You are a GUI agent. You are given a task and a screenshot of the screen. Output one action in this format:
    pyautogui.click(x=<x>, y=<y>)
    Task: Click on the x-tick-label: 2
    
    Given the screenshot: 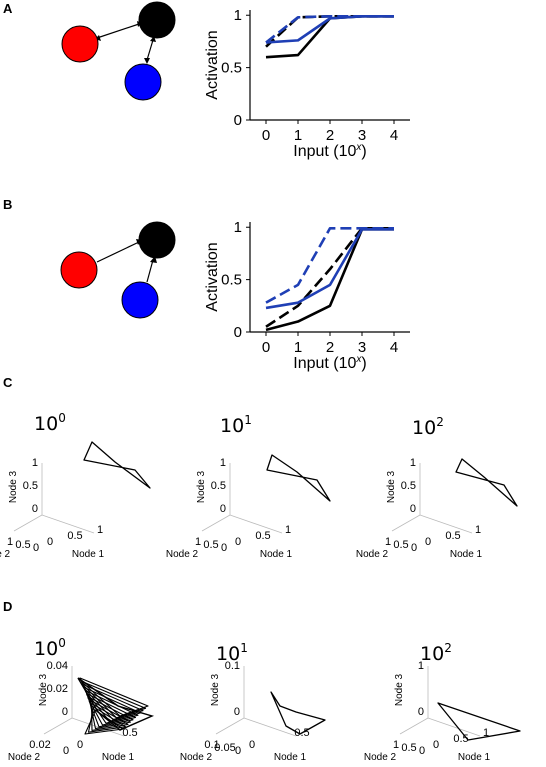 What is the action you would take?
    pyautogui.click(x=330, y=135)
    